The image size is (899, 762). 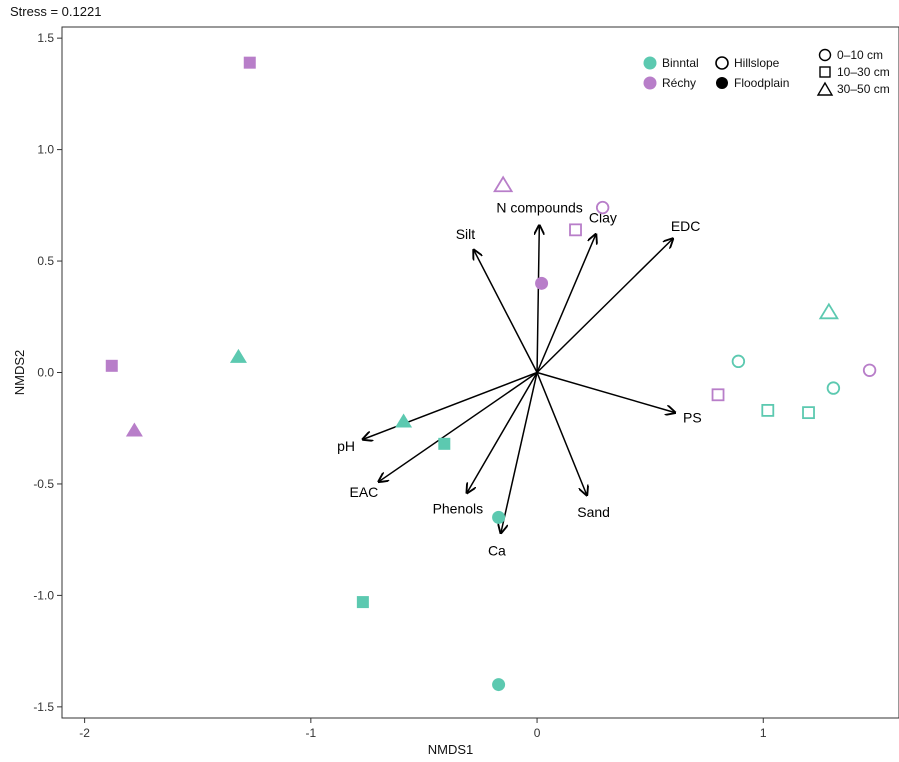 What do you see at coordinates (603, 218) in the screenshot?
I see `vector-label: Clay` at bounding box center [603, 218].